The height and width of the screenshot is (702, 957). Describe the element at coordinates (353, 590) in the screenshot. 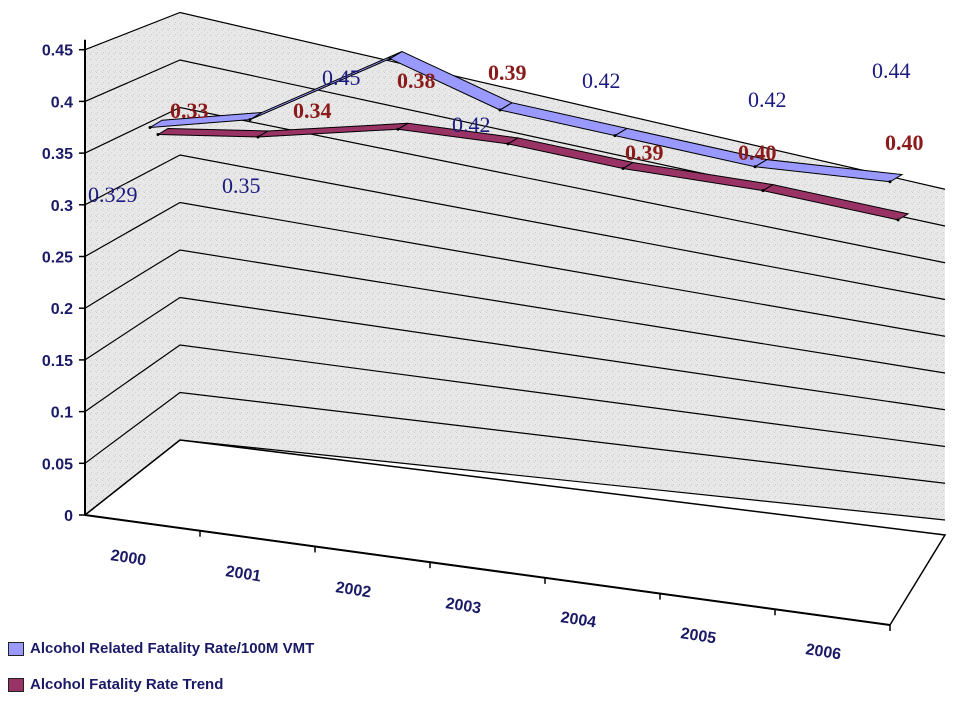

I see `x-tick-label: 2002` at that location.